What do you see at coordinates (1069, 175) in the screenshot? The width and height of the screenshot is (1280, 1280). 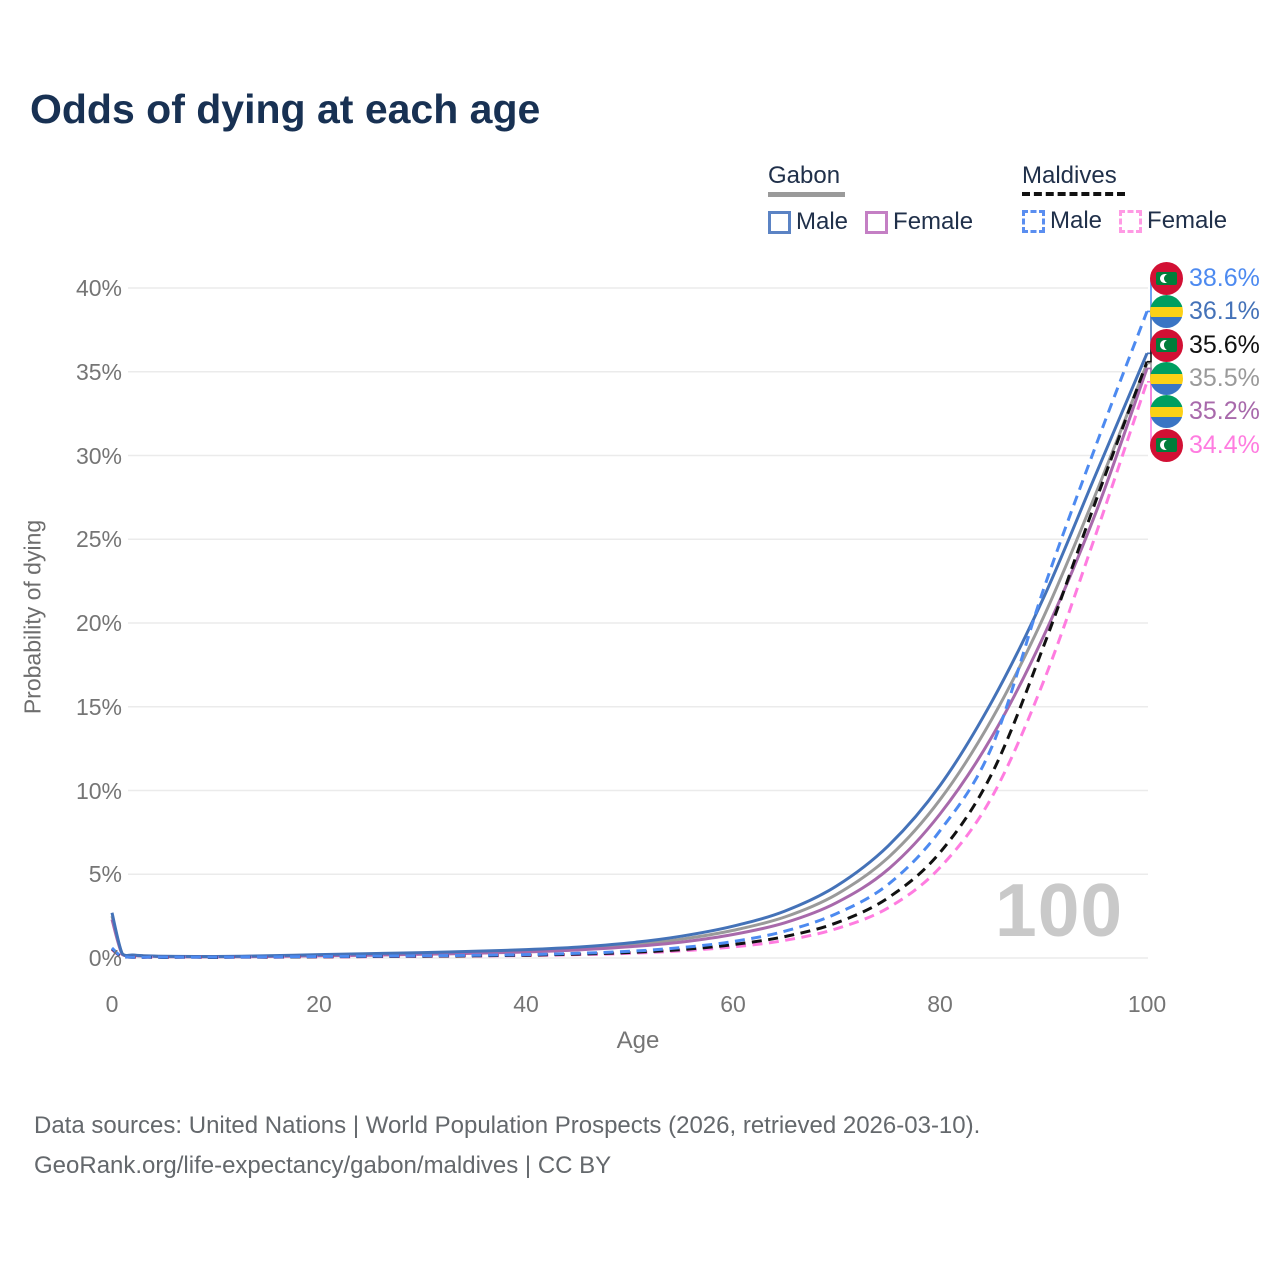 I see `legend-group-maldives-label: Maldives` at bounding box center [1069, 175].